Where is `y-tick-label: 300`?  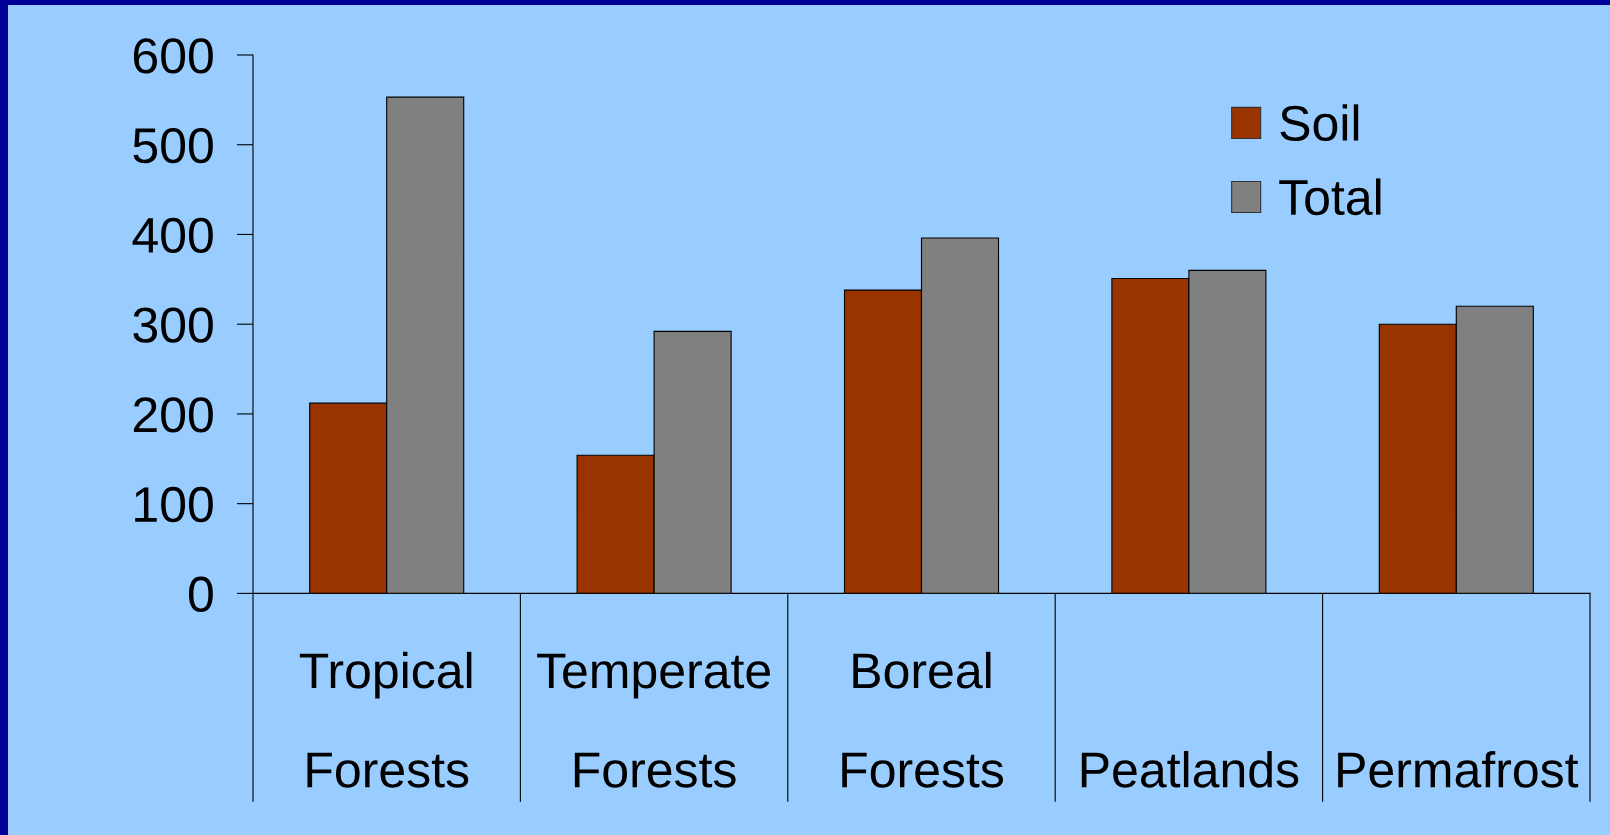
y-tick-label: 300 is located at coordinates (173, 325).